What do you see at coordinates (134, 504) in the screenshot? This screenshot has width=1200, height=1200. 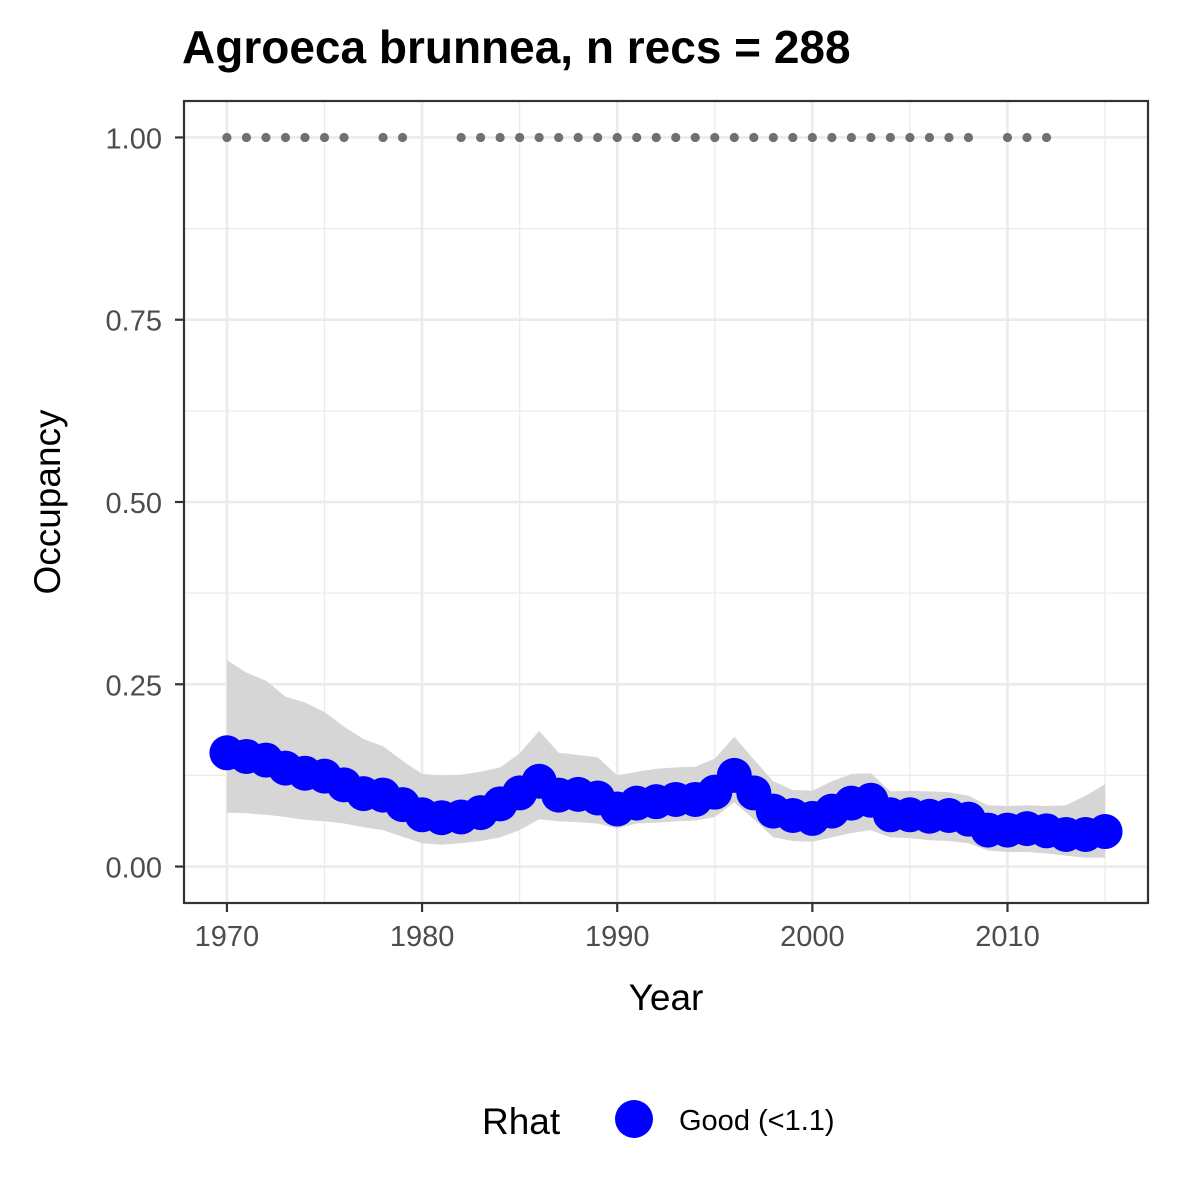 I see `y-tick-label: 0.50` at bounding box center [134, 504].